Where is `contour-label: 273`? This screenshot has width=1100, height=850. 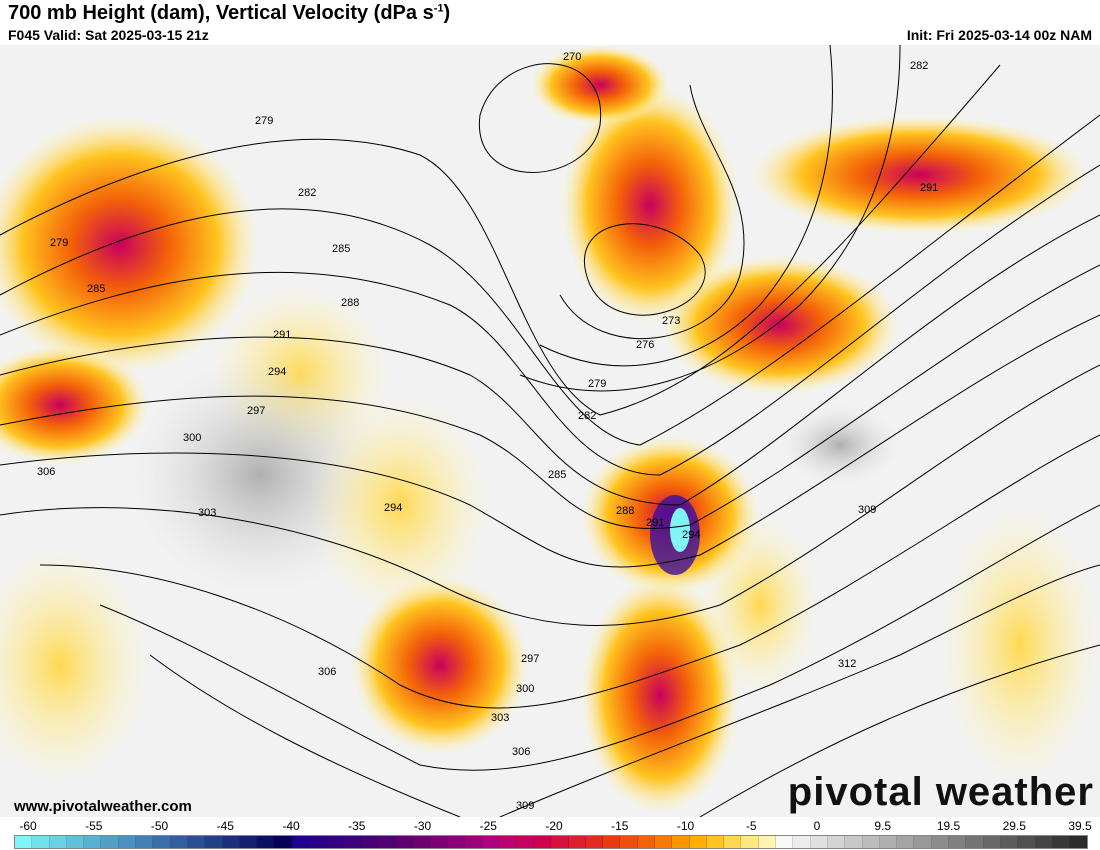
contour-label: 273 is located at coordinates (671, 321).